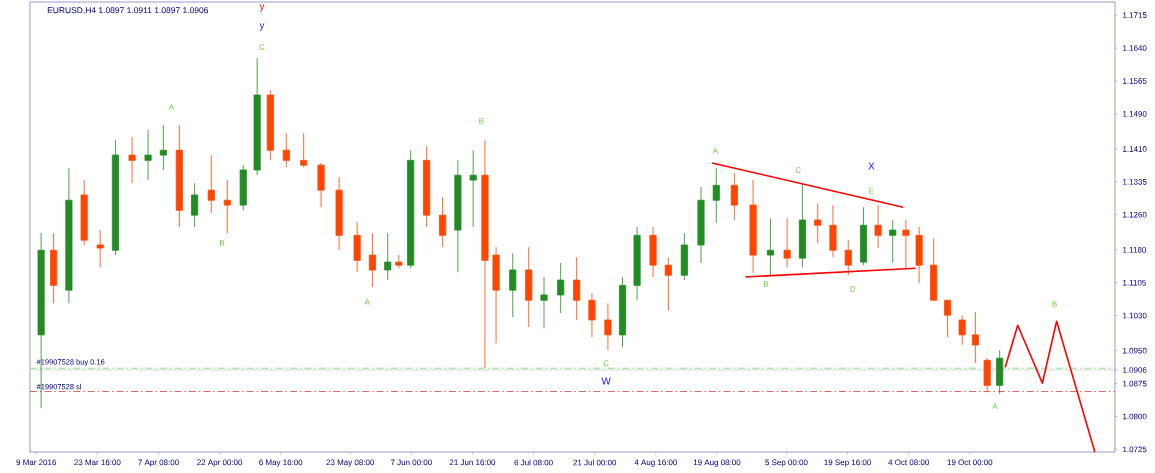 This screenshot has width=1155, height=473. I want to click on annotation: W, so click(606, 381).